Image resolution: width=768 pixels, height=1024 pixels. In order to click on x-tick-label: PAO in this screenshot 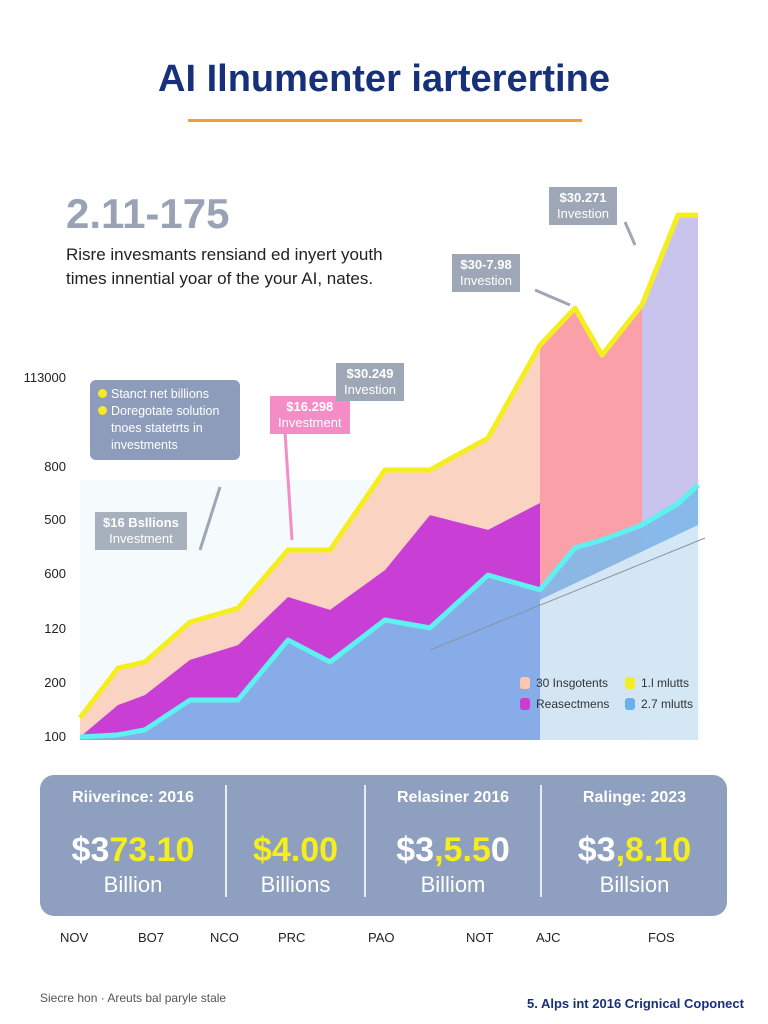, I will do `click(381, 937)`.